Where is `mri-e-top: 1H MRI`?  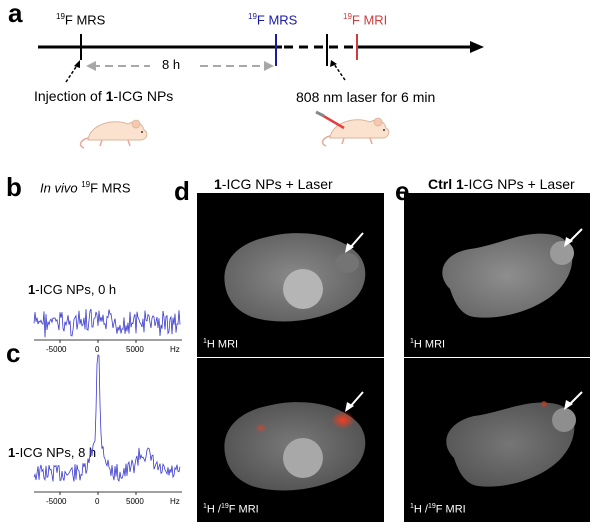
mri-e-top: 1H MRI is located at coordinates (497, 275).